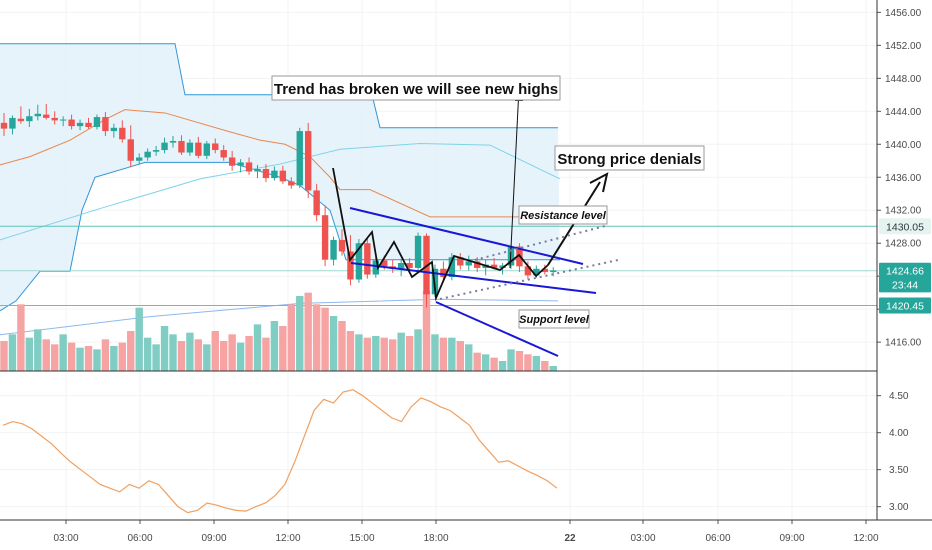  I want to click on indicator-tick-label: 4.00, so click(899, 433).